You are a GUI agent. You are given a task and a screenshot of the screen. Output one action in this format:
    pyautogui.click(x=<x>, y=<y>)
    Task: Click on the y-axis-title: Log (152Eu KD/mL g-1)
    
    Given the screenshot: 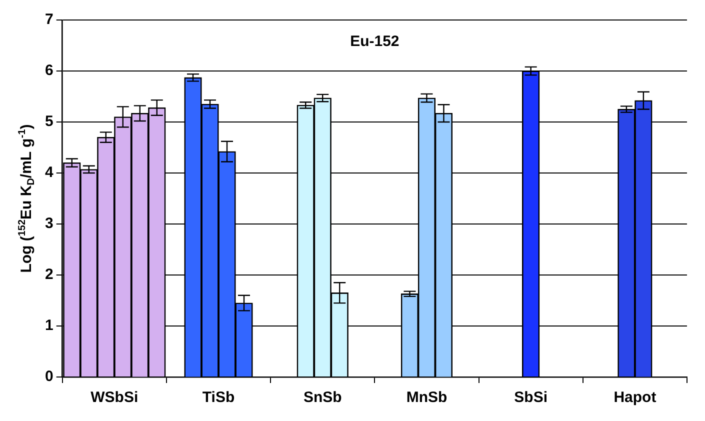 What is the action you would take?
    pyautogui.click(x=27, y=198)
    